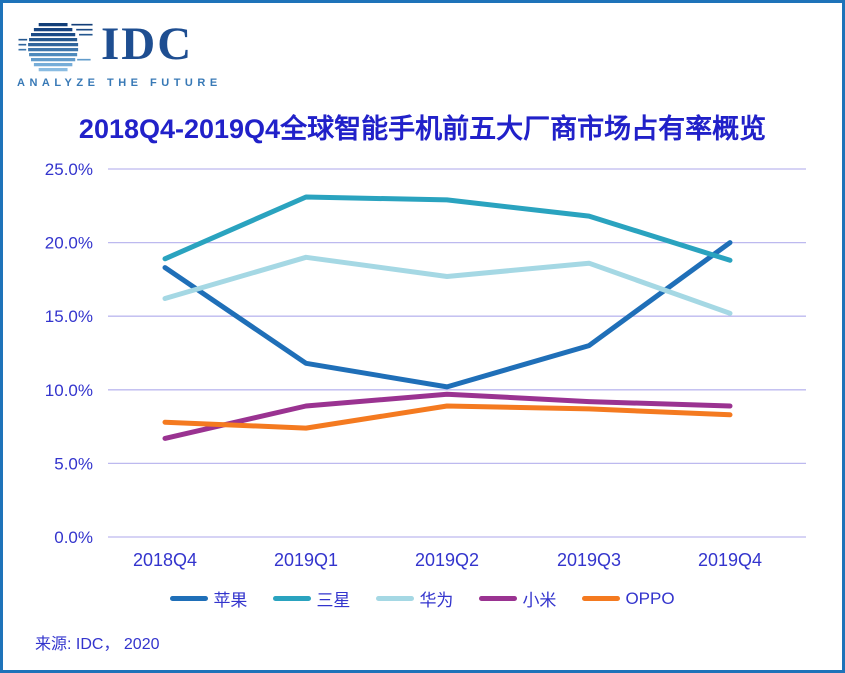 The height and width of the screenshot is (673, 845). I want to click on x-axis-tick-label: 2018Q4, so click(165, 560).